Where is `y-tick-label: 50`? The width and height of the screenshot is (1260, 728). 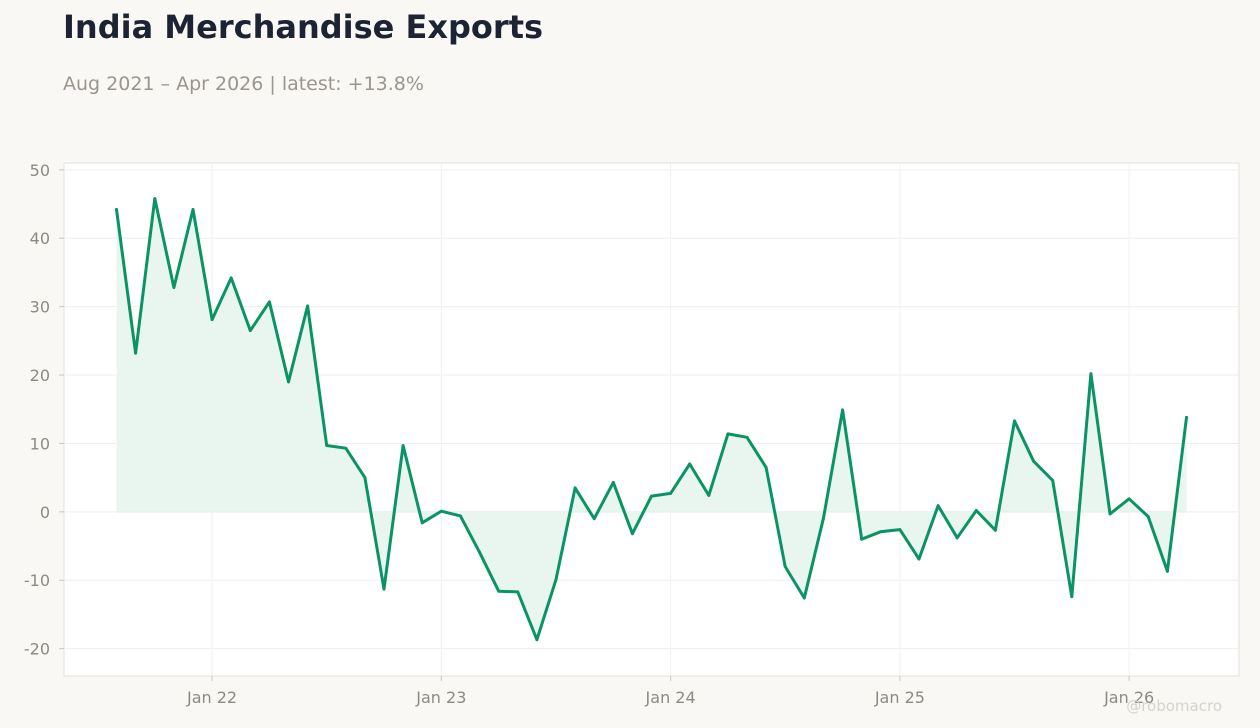
y-tick-label: 50 is located at coordinates (40, 170).